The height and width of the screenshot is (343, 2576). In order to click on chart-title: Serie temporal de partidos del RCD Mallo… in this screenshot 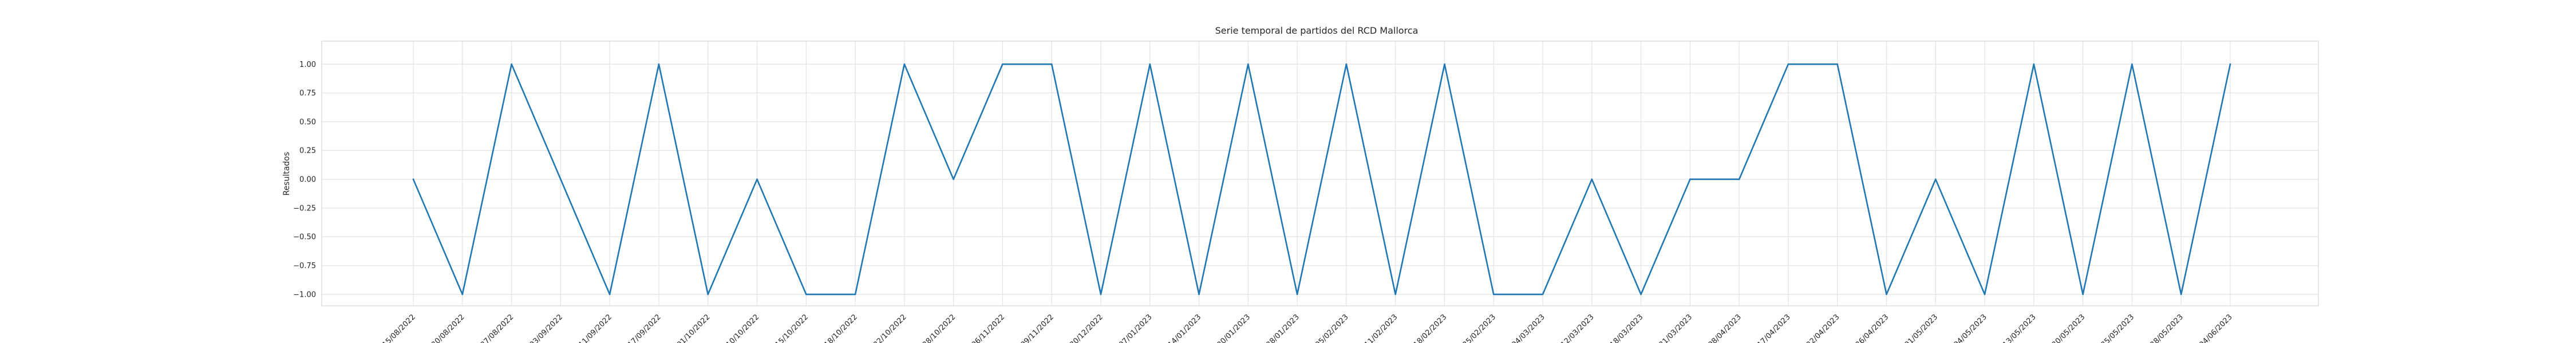, I will do `click(1317, 30)`.